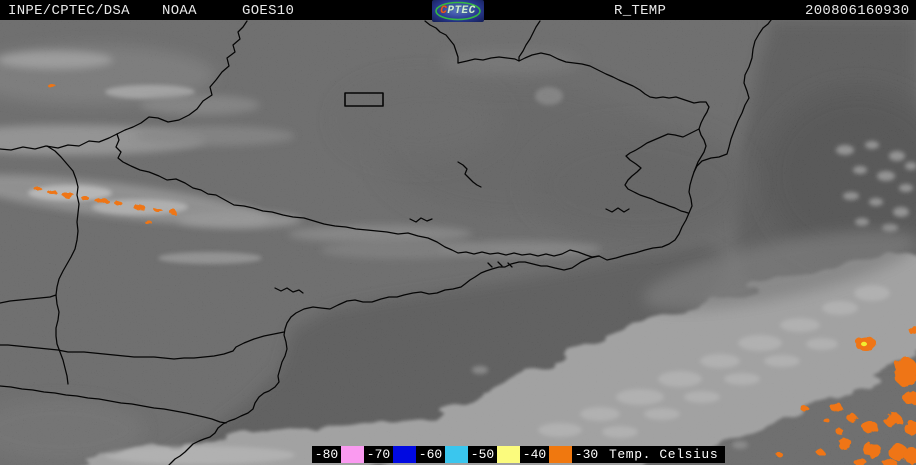  Describe the element at coordinates (560, 454) in the screenshot. I see `legend-swatch-minus40` at that location.